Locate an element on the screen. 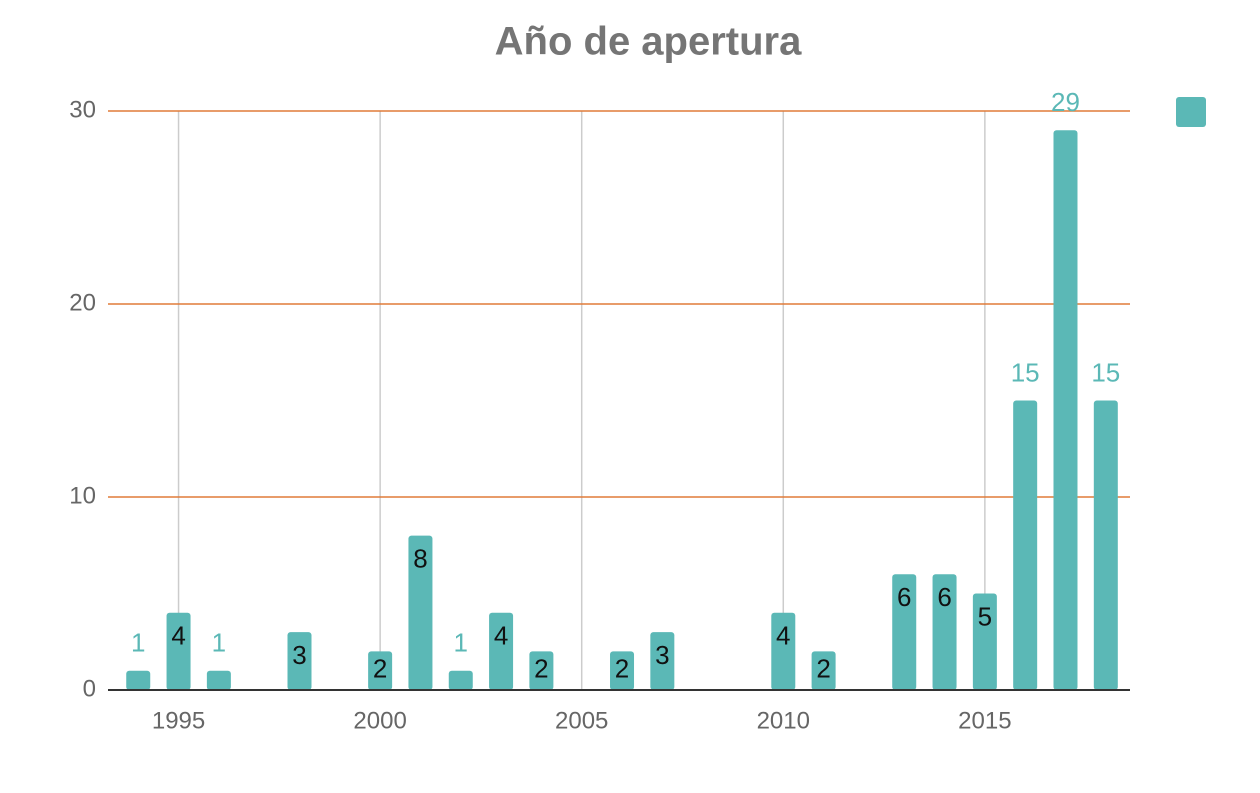 The width and height of the screenshot is (1260, 793). y-tick-label: 10 is located at coordinates (82, 495).